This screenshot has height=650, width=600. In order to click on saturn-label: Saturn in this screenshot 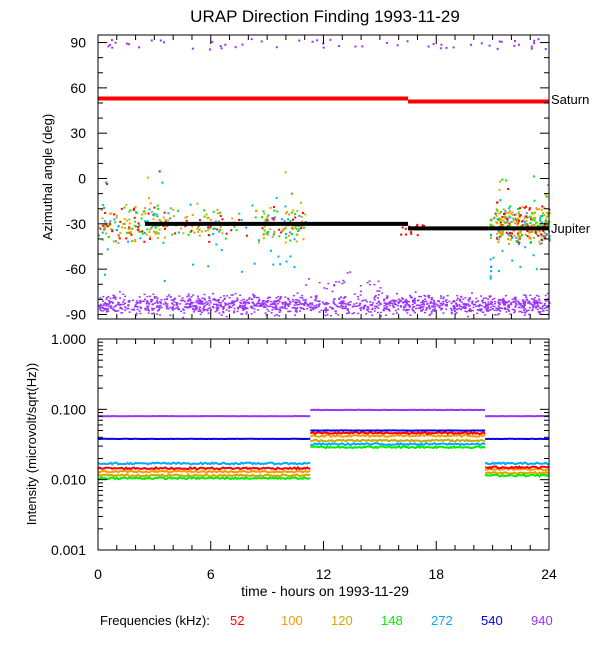, I will do `click(570, 99)`.